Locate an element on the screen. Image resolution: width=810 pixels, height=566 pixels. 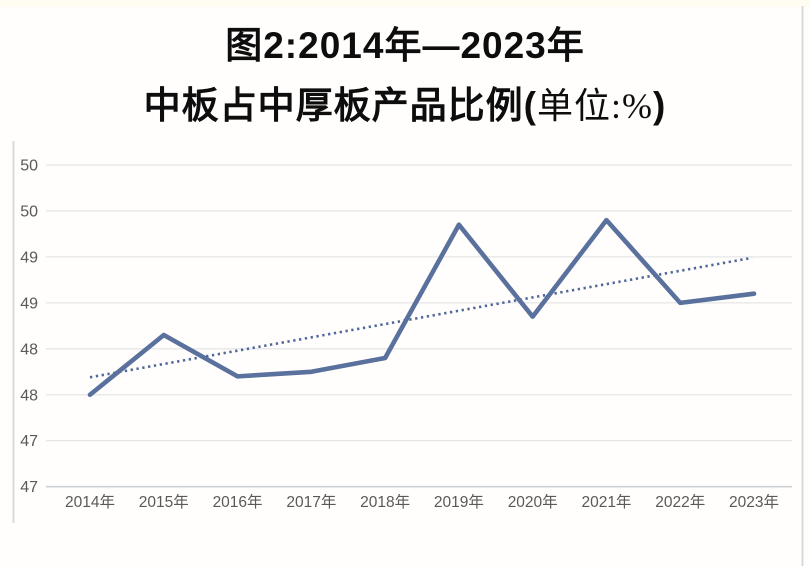
x-tick-label: 2017年 is located at coordinates (311, 502).